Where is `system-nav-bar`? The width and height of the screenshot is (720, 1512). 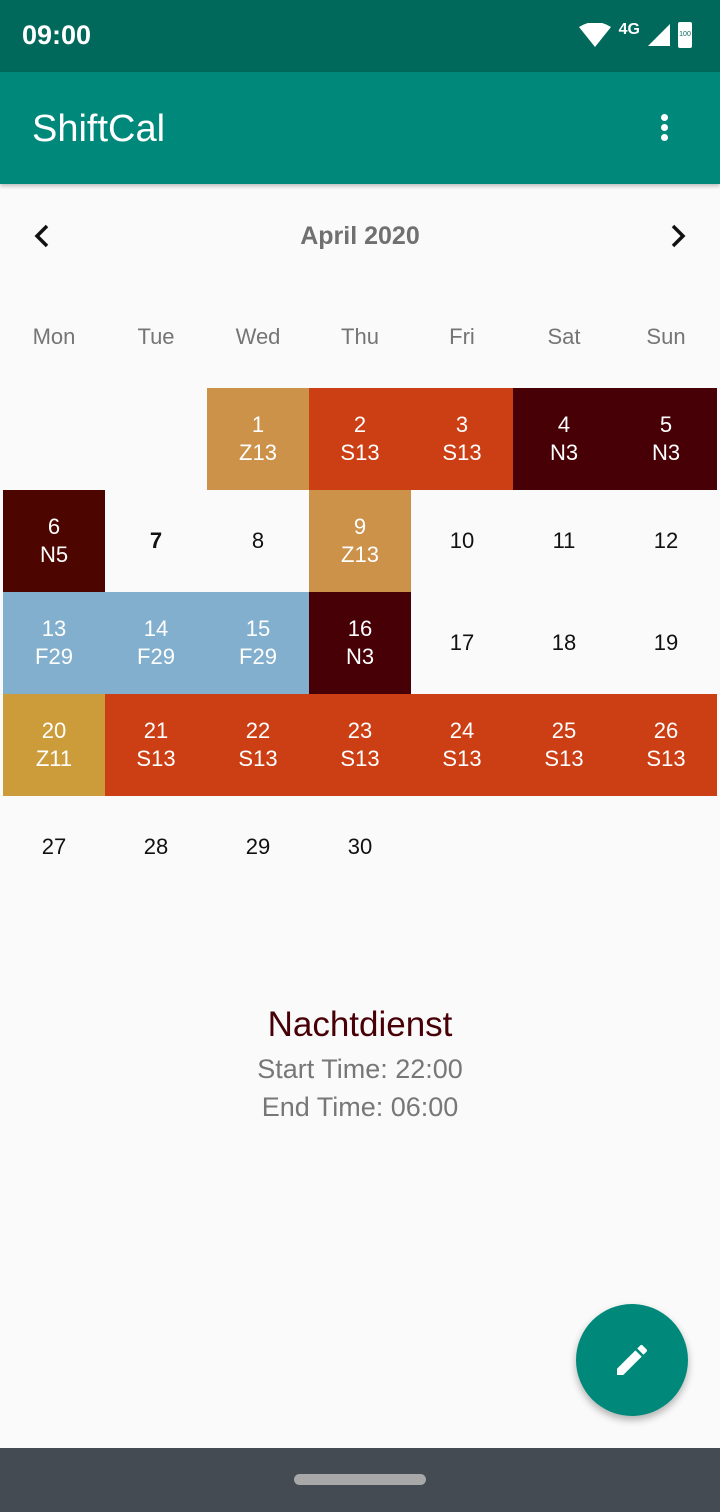
system-nav-bar is located at coordinates (360, 1480).